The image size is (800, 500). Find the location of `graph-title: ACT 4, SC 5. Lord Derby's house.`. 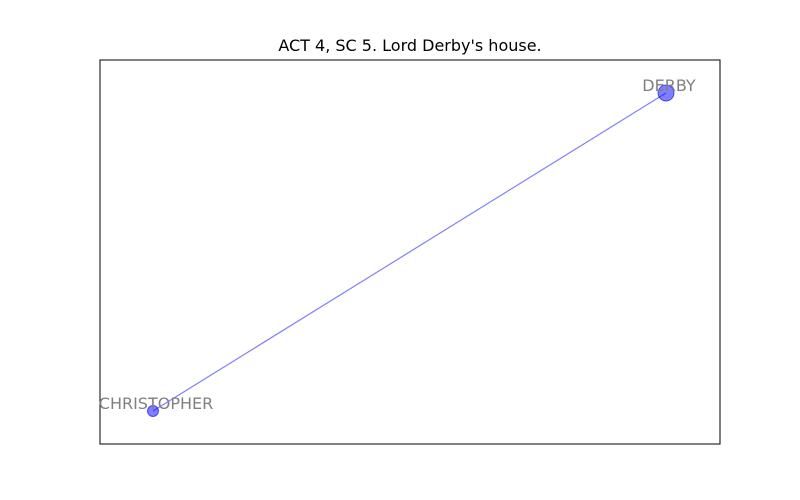

graph-title: ACT 4, SC 5. Lord Derby's house. is located at coordinates (410, 45).